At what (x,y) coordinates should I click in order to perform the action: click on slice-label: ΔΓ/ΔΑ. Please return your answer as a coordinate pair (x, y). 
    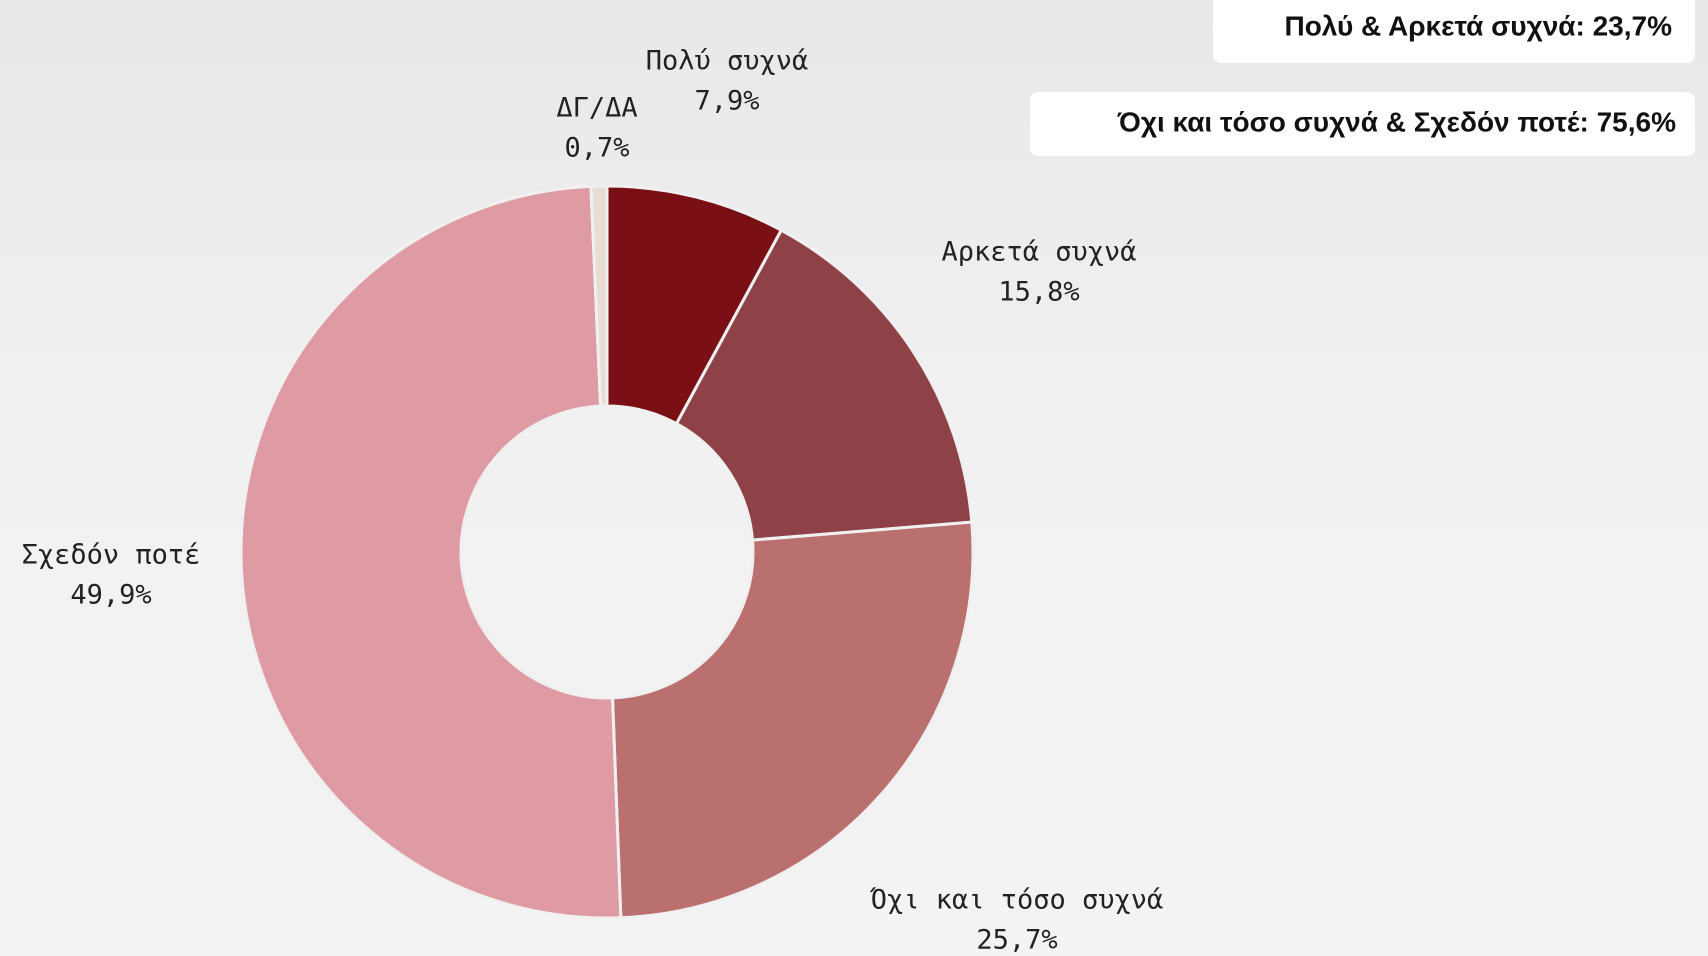
    Looking at the image, I should click on (596, 108).